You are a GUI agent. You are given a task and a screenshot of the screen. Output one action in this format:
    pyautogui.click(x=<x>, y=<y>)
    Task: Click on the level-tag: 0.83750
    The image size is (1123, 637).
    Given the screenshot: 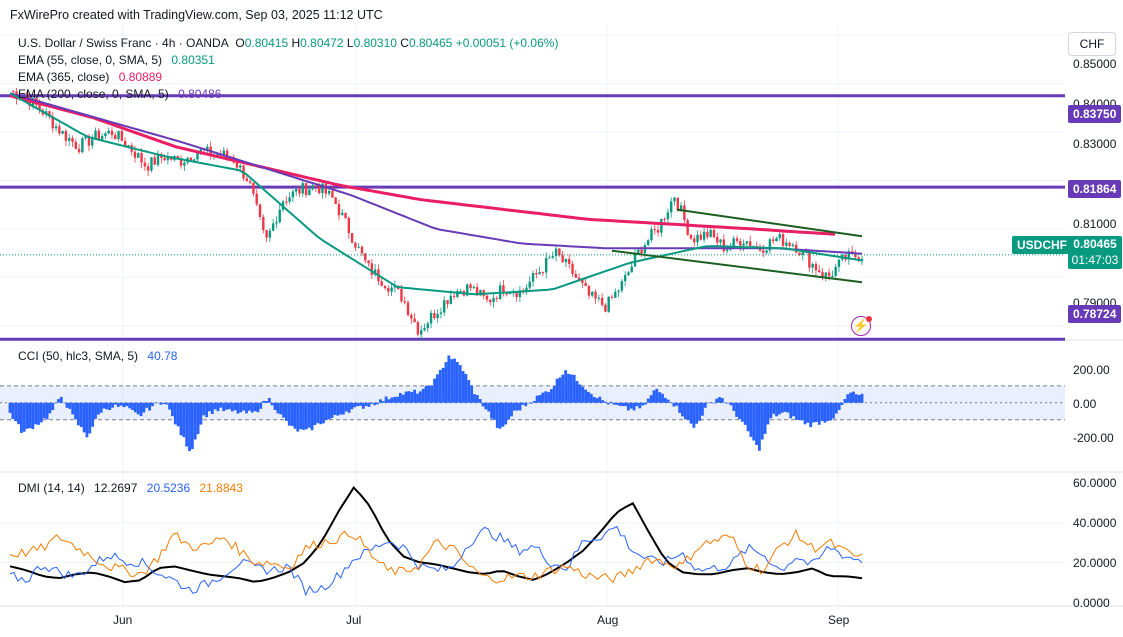 What is the action you would take?
    pyautogui.click(x=1095, y=114)
    